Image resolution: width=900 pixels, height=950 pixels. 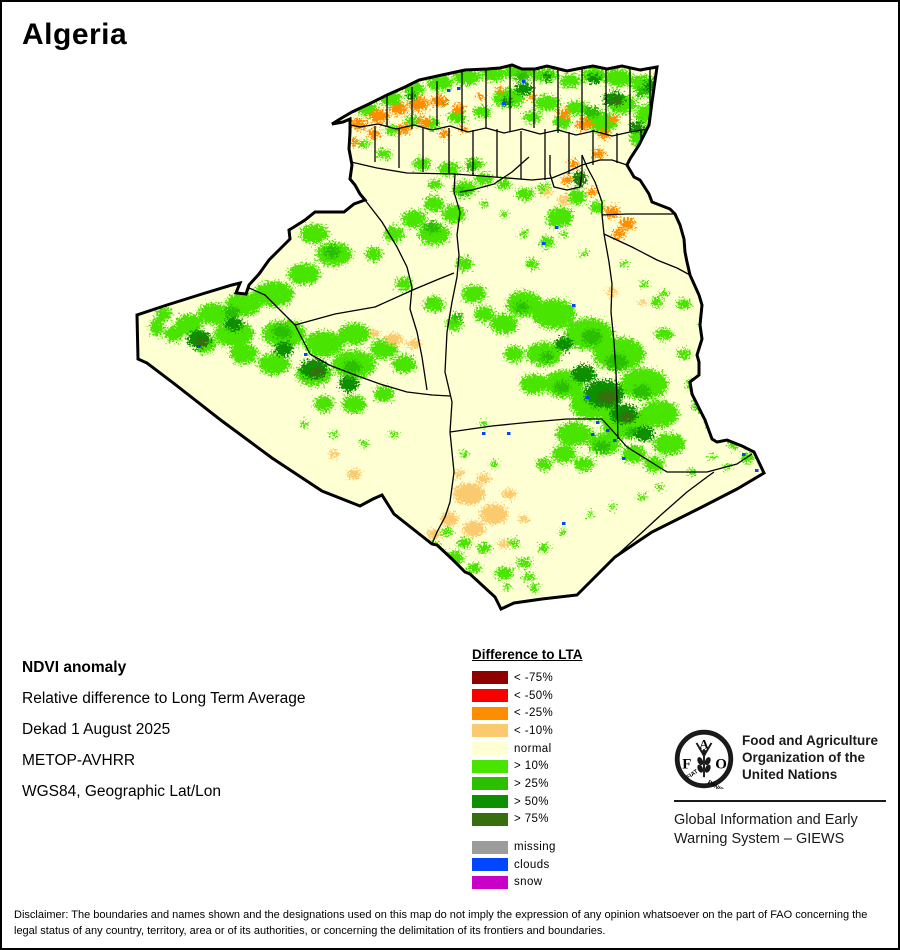 I want to click on fao-block: A F O FIAT PANIS Food, so click(x=781, y=789).